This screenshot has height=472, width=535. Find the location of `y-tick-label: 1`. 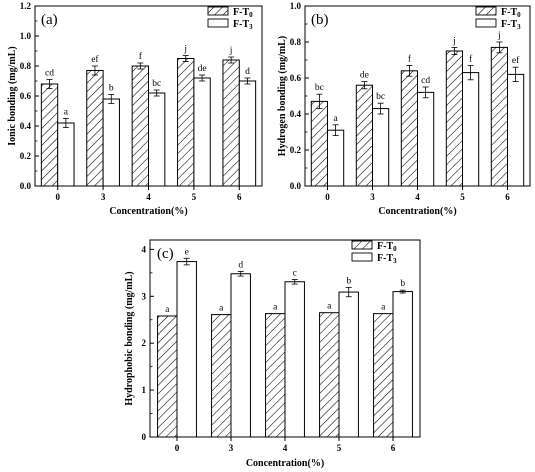

y-tick-label: 1 is located at coordinates (144, 390).